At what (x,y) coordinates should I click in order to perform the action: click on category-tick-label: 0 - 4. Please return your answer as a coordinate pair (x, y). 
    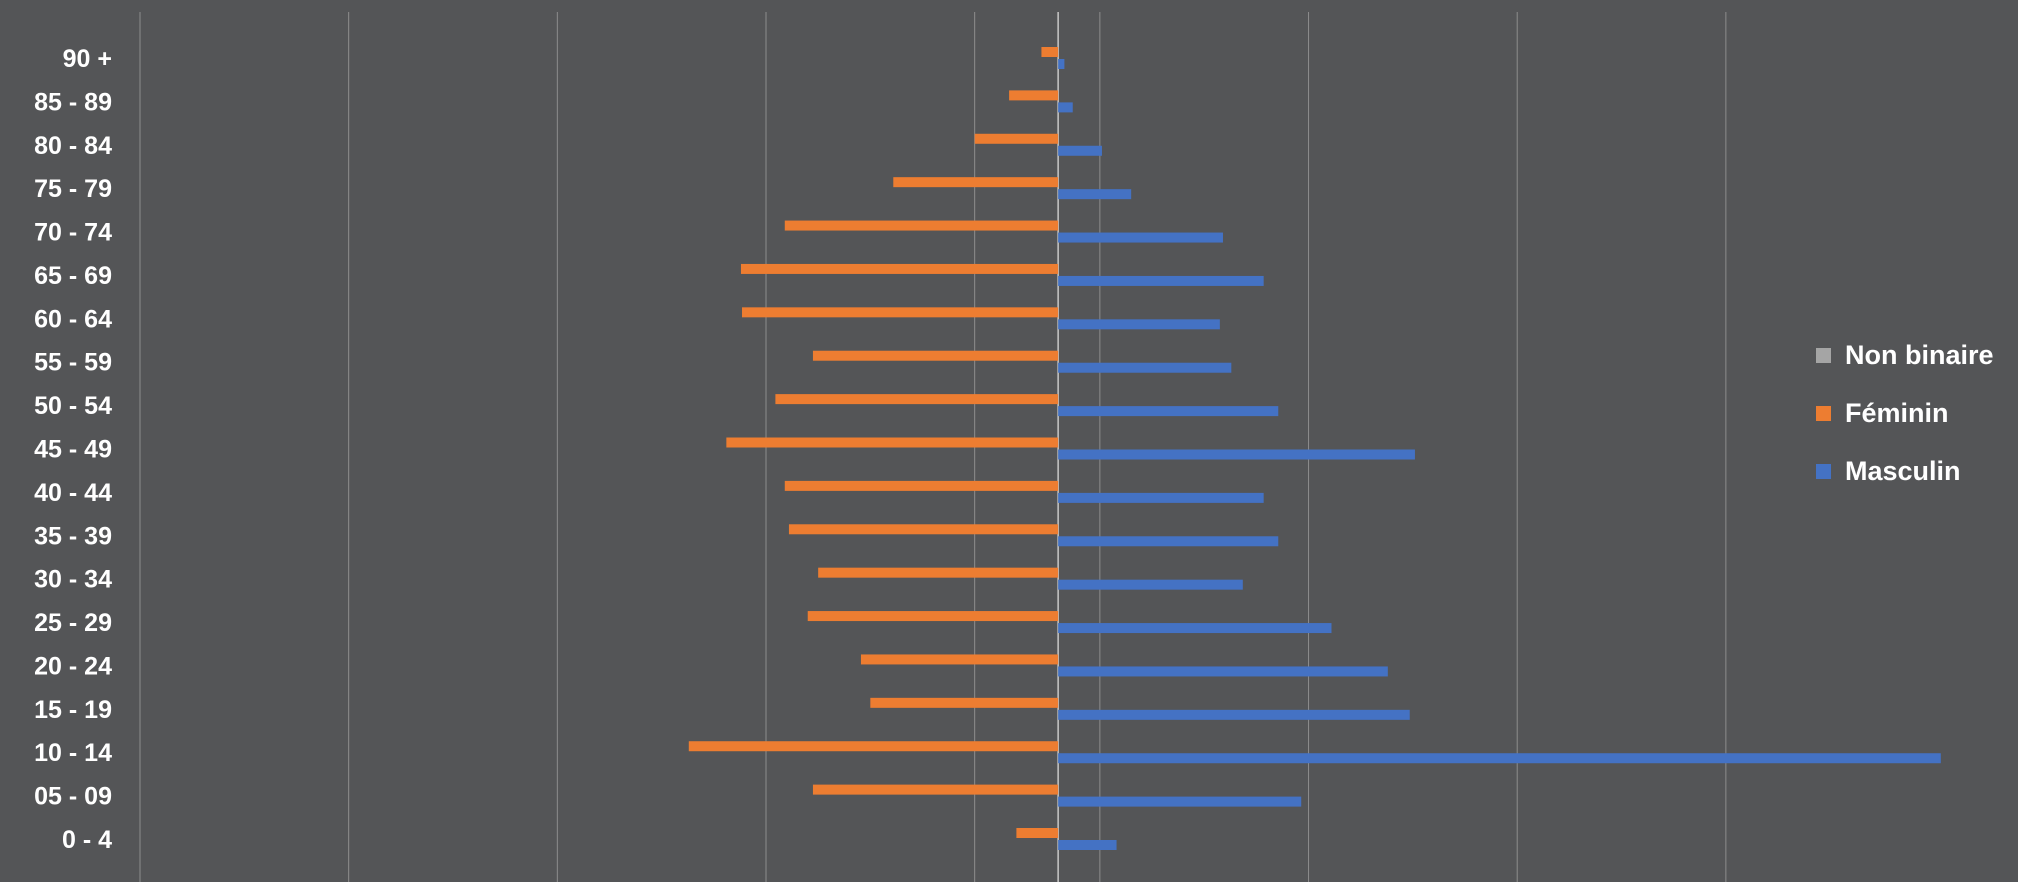
    Looking at the image, I should click on (87, 840).